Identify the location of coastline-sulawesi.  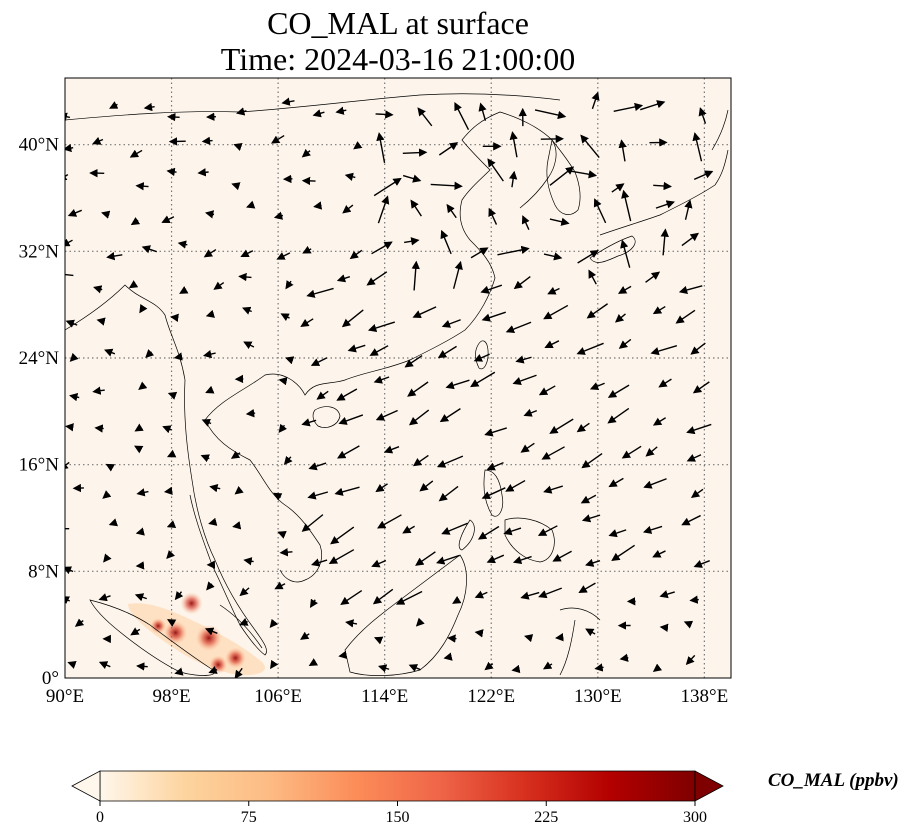
(580, 641).